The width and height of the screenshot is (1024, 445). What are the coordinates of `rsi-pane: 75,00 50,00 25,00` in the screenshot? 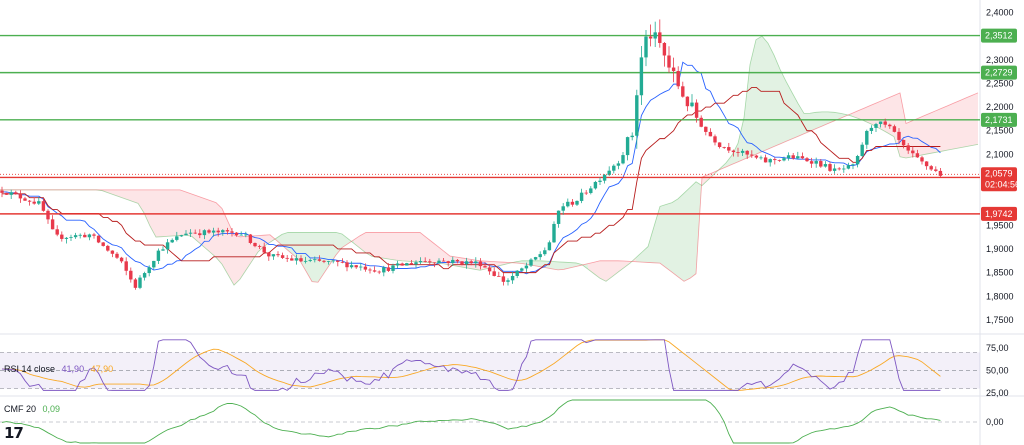 It's located at (504, 368).